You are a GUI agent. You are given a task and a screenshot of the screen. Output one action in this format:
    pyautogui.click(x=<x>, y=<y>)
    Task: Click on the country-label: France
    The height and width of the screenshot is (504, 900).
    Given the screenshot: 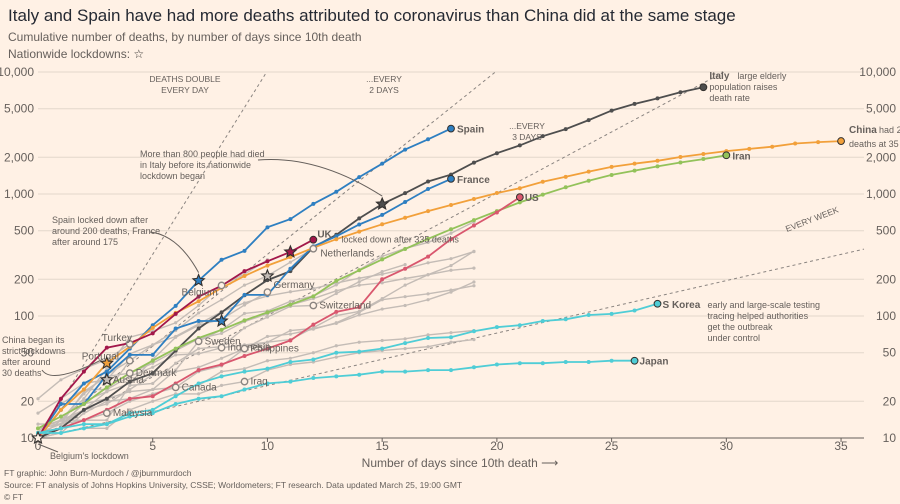 What is the action you would take?
    pyautogui.click(x=473, y=180)
    